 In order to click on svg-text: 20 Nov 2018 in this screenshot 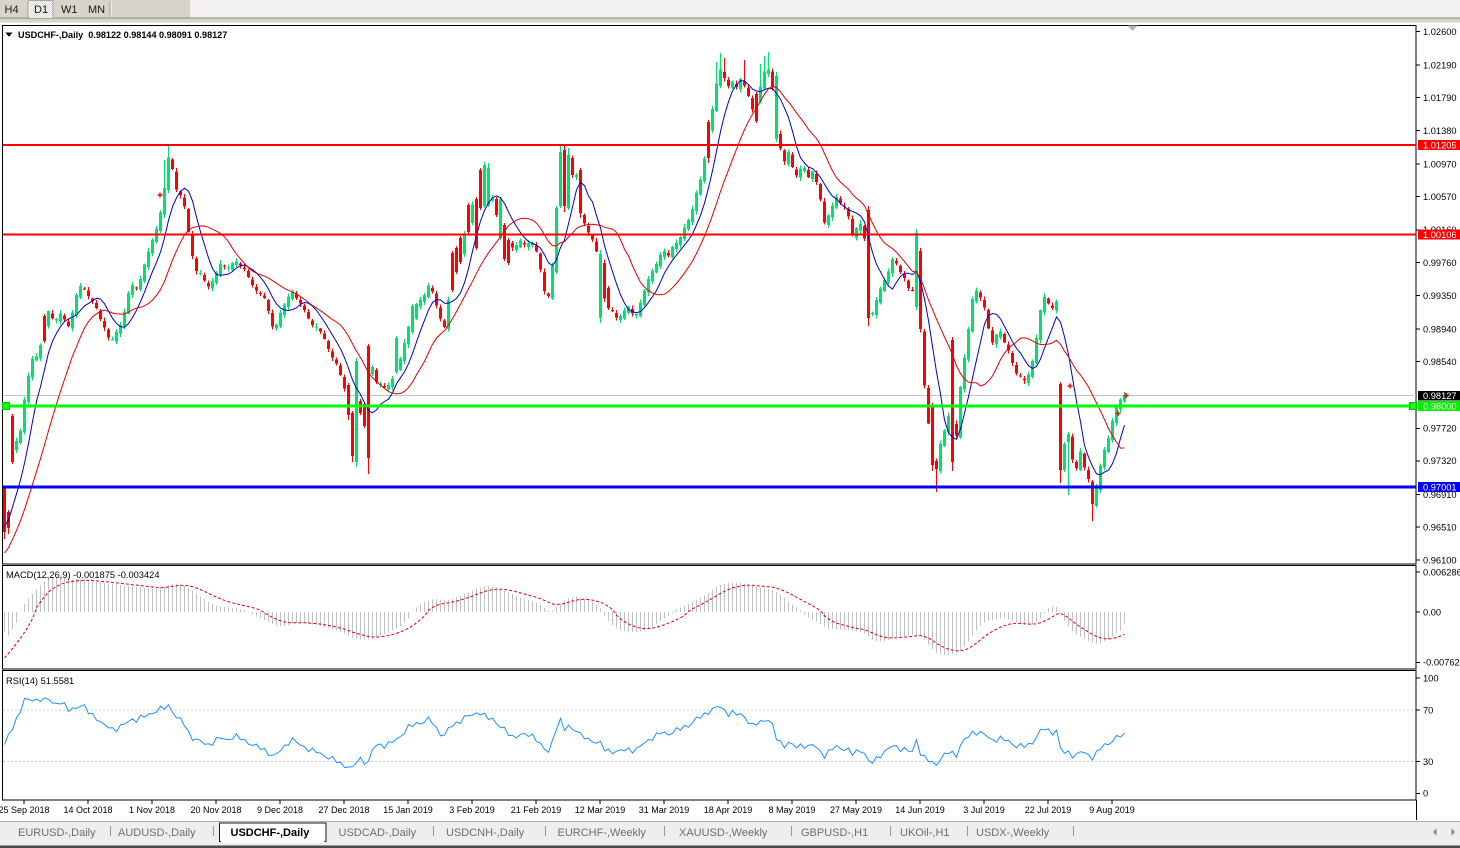, I will do `click(215, 810)`.